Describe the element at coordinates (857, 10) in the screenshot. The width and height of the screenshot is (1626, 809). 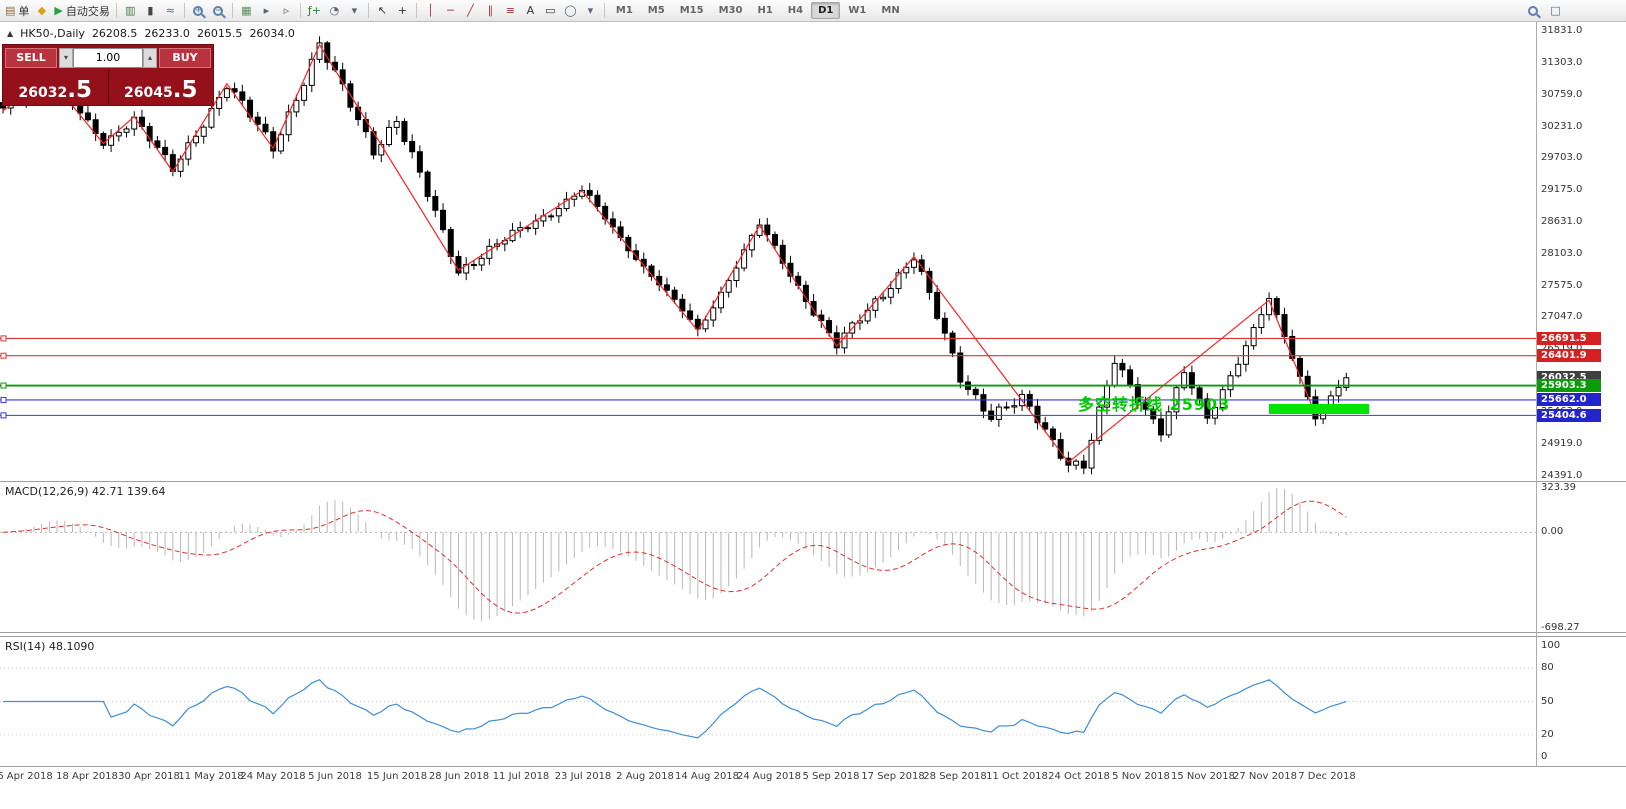
I see `timeframe-w1: W1` at that location.